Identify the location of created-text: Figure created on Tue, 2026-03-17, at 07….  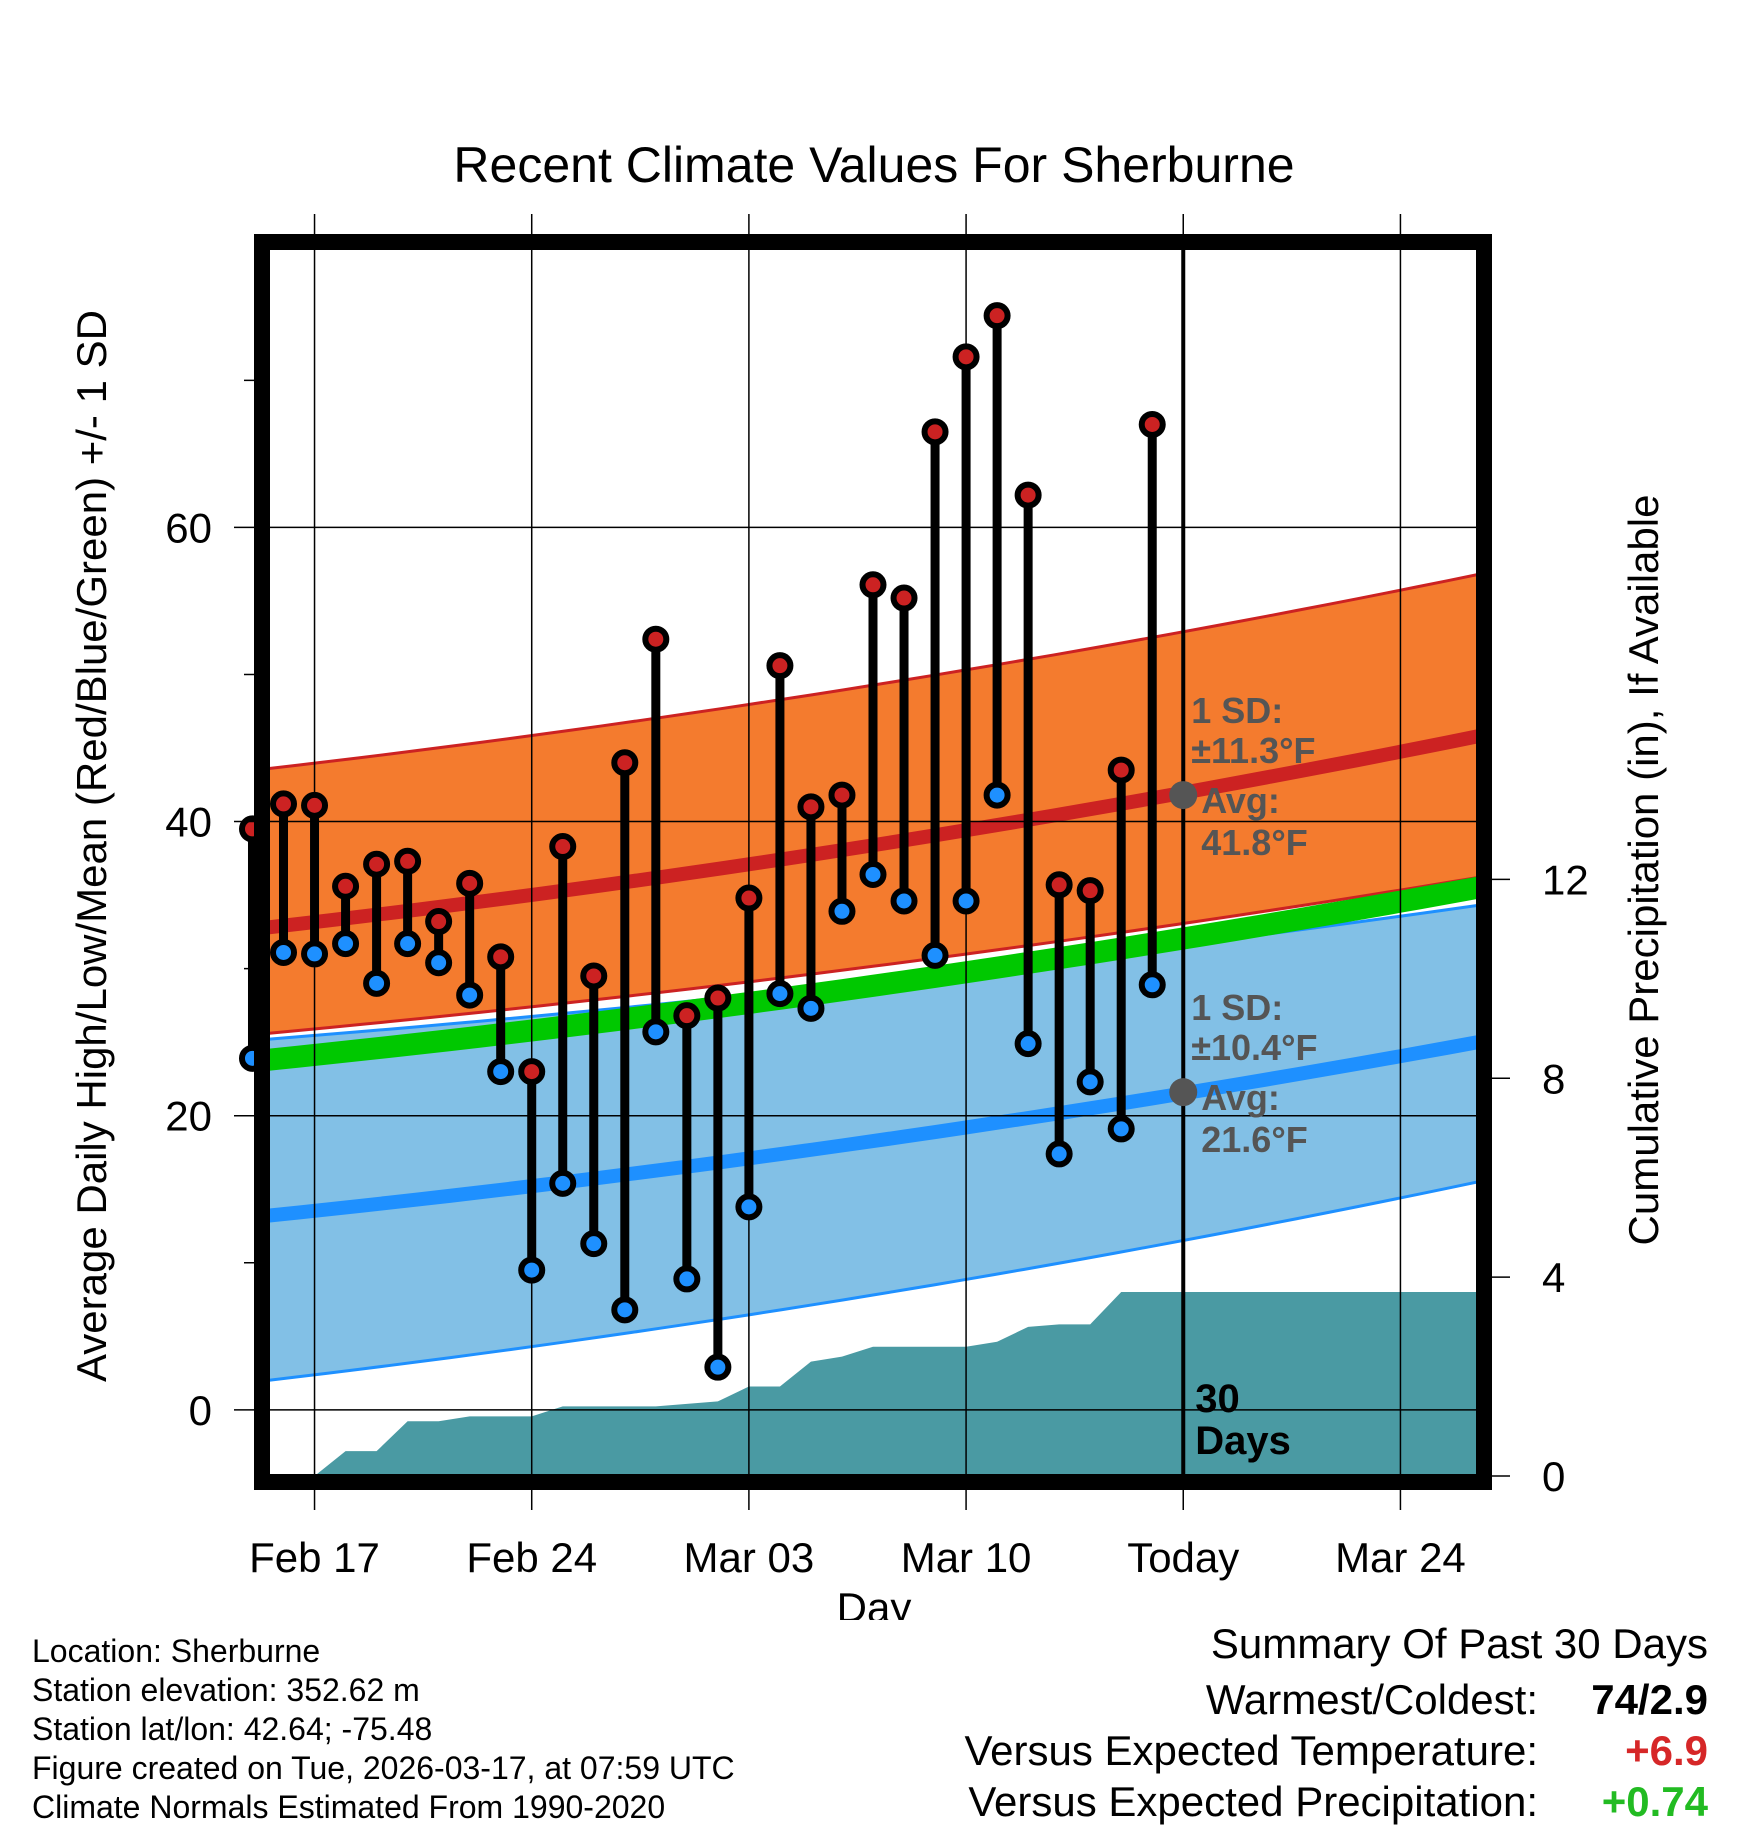
(383, 1768).